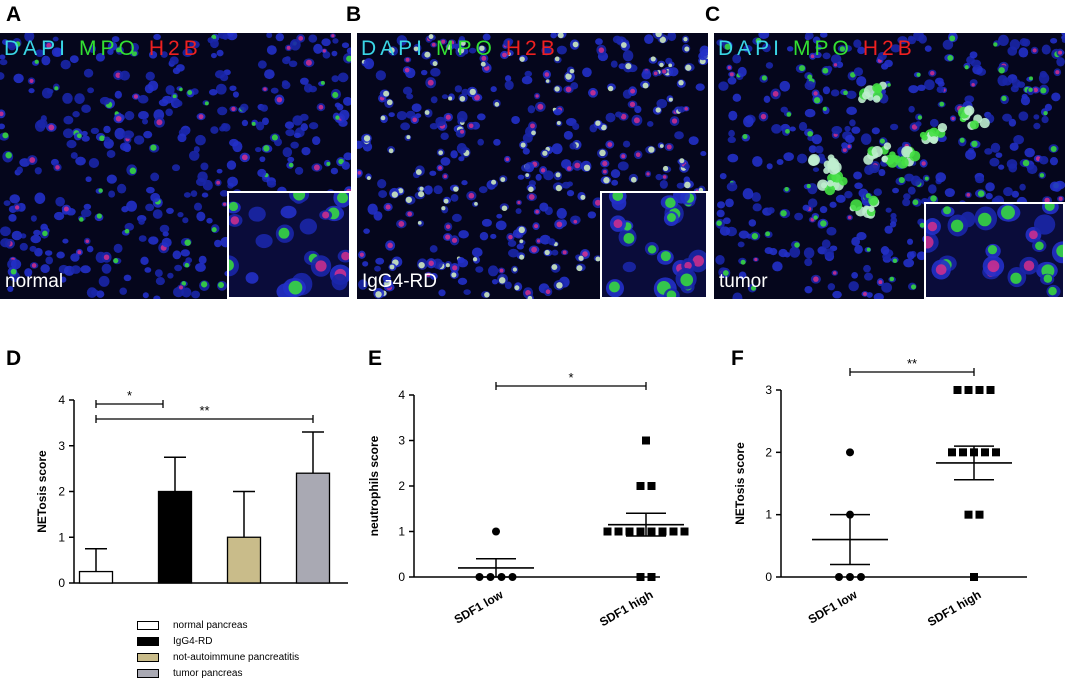 The width and height of the screenshot is (1065, 686). Describe the element at coordinates (850, 577) in the screenshot. I see `data-point` at that location.